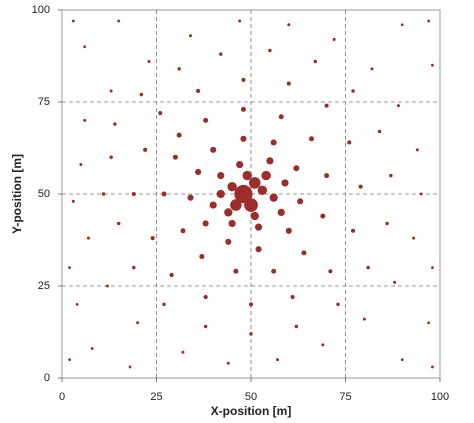 This screenshot has width=474, height=423. I want to click on x-tick-label: 100, so click(440, 397).